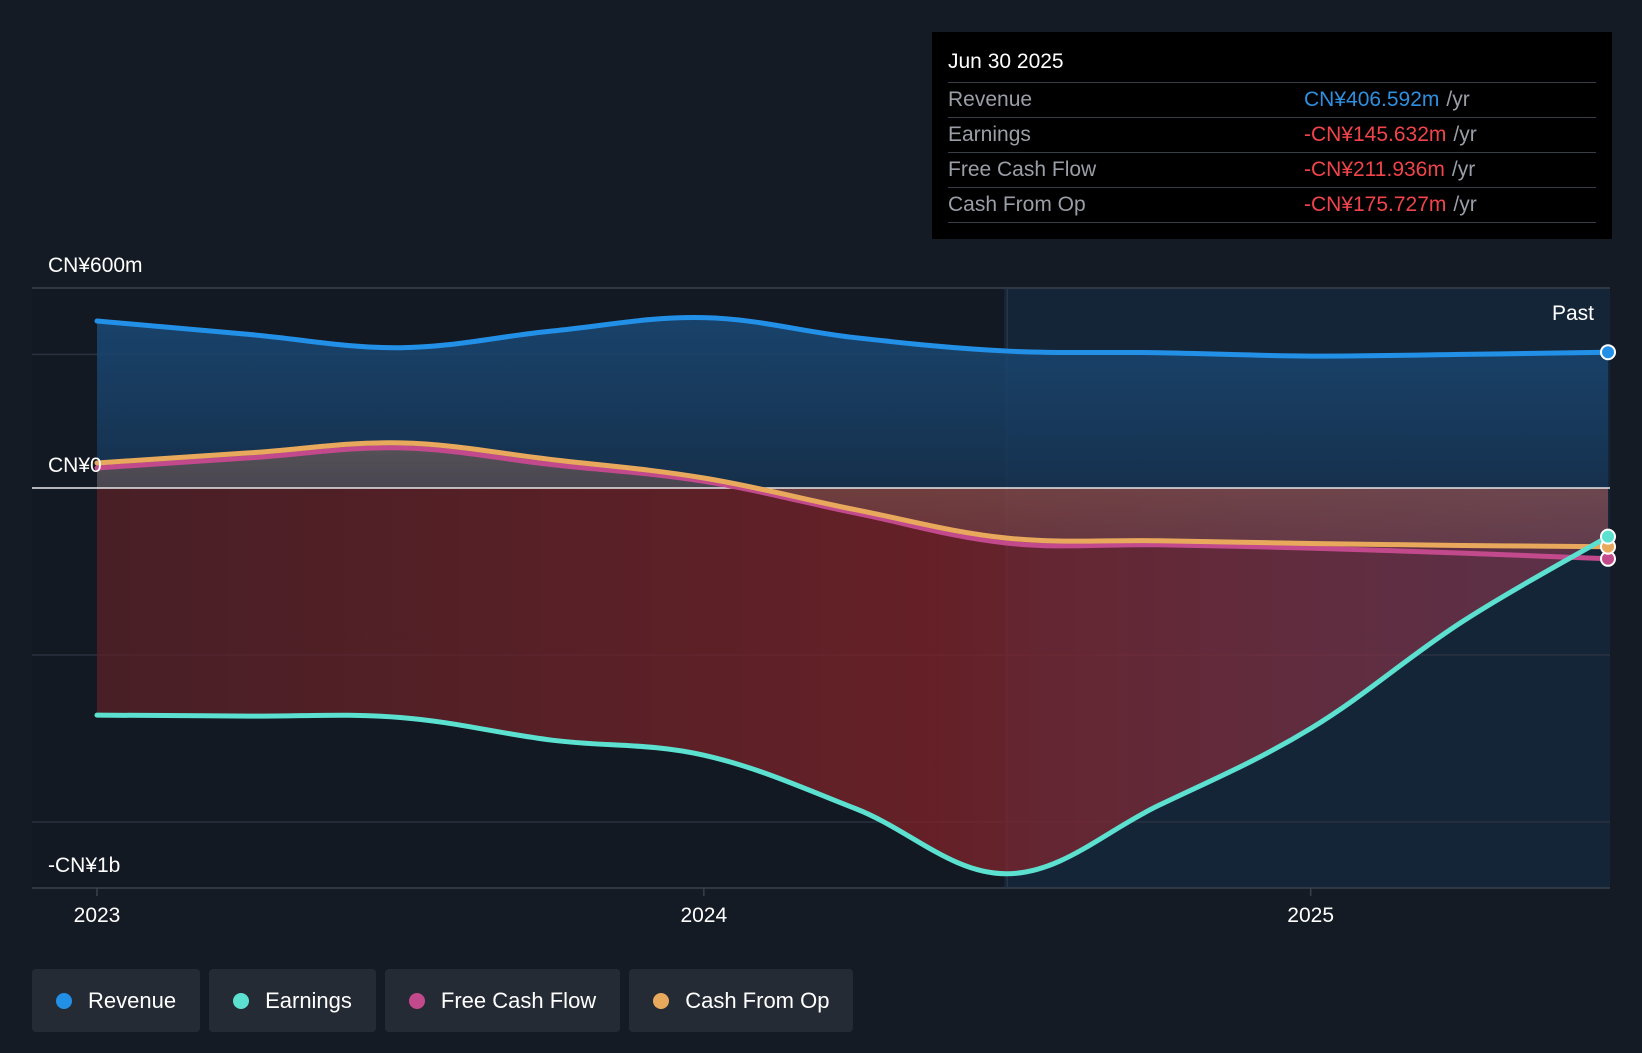 This screenshot has height=1053, width=1642. Describe the element at coordinates (1608, 536) in the screenshot. I see `earnings-end-point` at that location.